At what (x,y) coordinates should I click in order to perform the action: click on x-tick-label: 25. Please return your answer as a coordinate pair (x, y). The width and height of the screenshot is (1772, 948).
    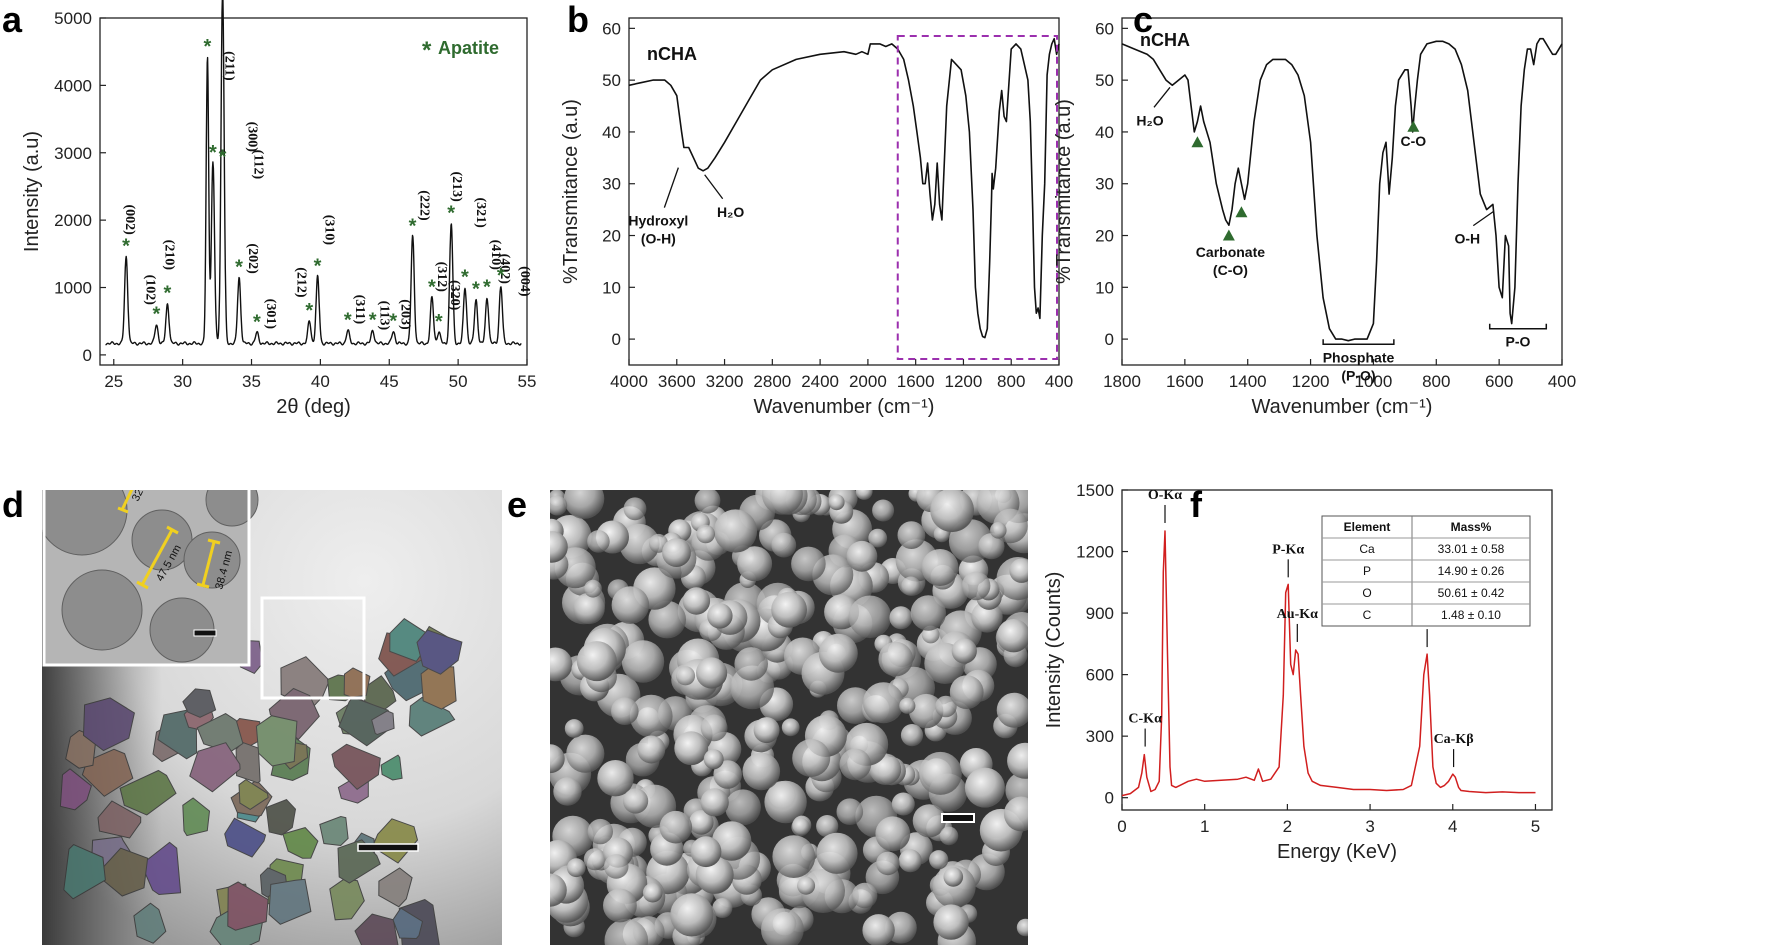
    Looking at the image, I should click on (113, 381).